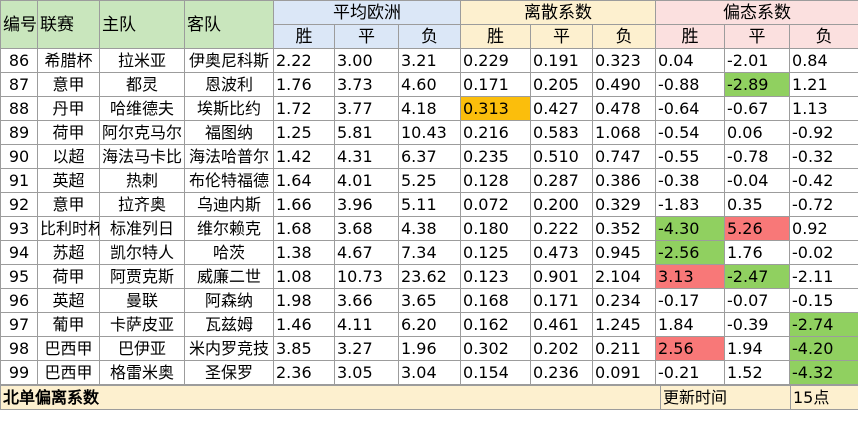  I want to click on away-team-cell: 维尔赖克, so click(229, 228).